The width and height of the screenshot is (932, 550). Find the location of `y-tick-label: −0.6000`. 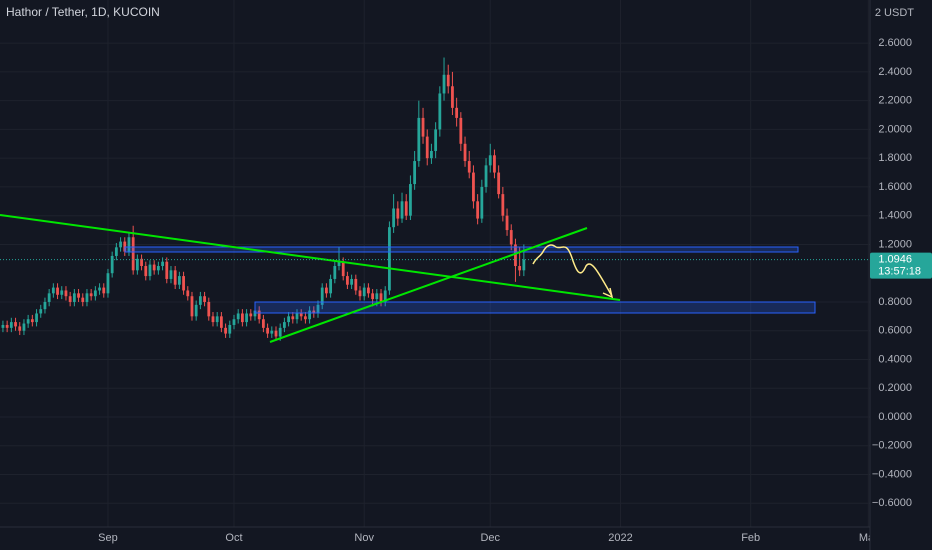

y-tick-label: −0.6000 is located at coordinates (892, 503).